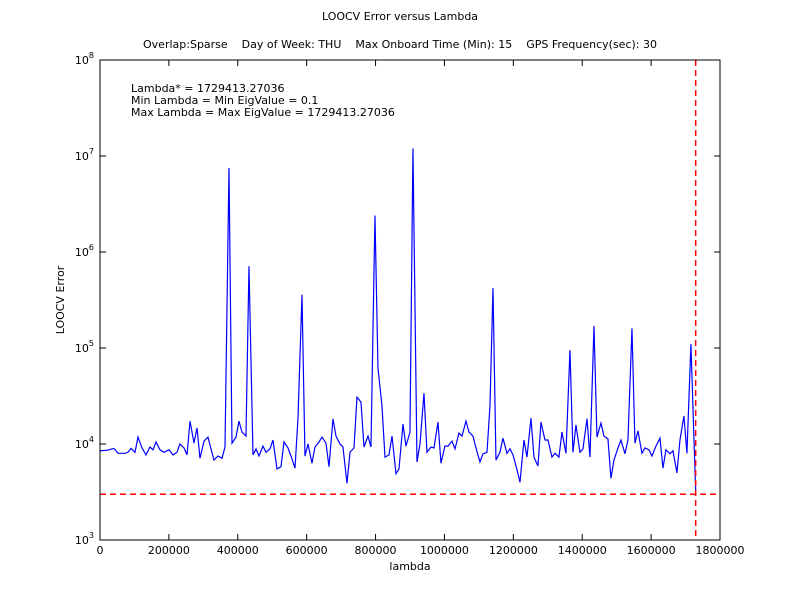  I want to click on x-tick-label: 1600000, so click(651, 550).